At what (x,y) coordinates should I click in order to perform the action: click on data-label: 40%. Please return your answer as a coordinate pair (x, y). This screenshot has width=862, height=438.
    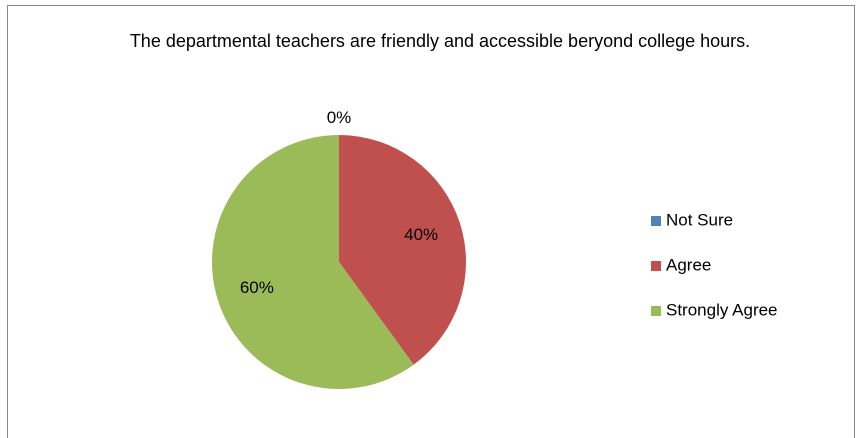
    Looking at the image, I should click on (421, 234).